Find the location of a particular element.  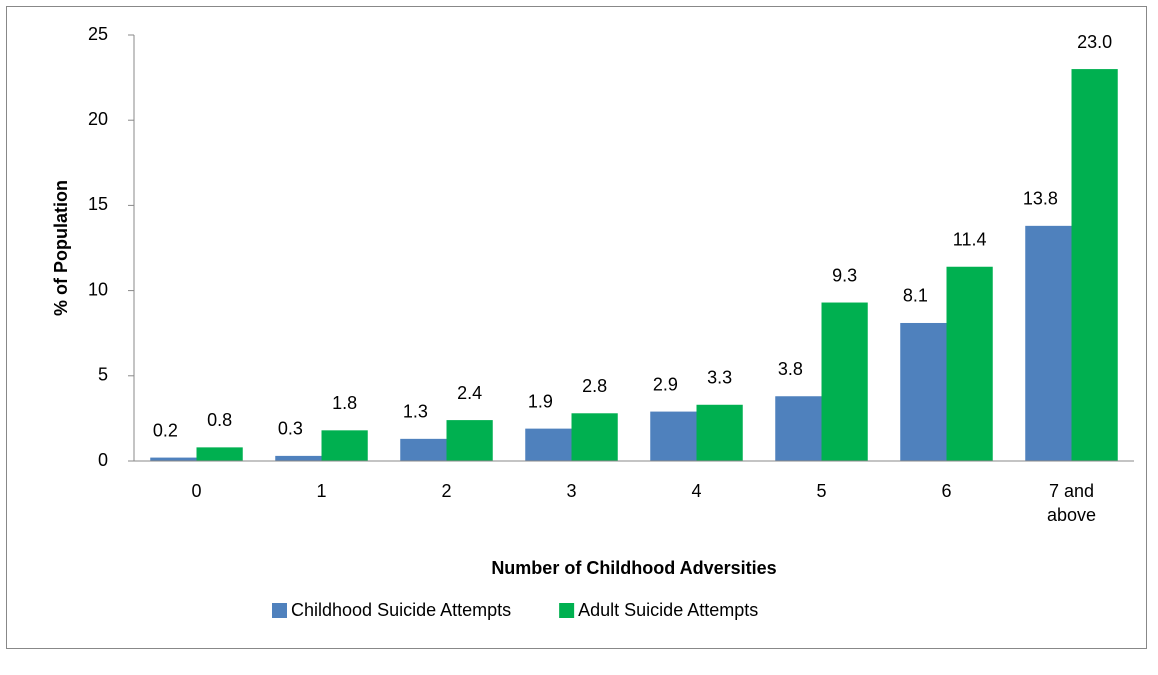

legend-label: Adult Suicide Attempts is located at coordinates (668, 610).